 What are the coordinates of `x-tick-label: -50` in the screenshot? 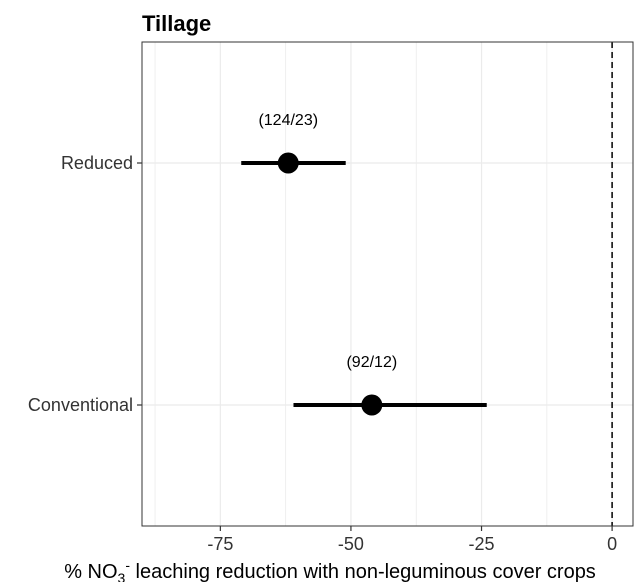 It's located at (351, 544).